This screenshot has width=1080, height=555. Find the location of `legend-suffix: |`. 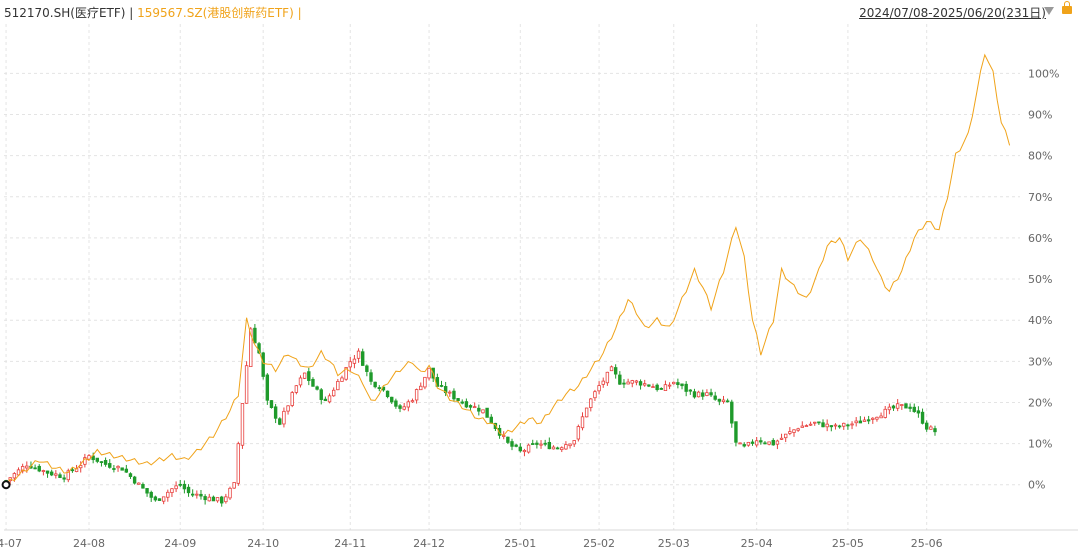

legend-suffix: | is located at coordinates (297, 13).